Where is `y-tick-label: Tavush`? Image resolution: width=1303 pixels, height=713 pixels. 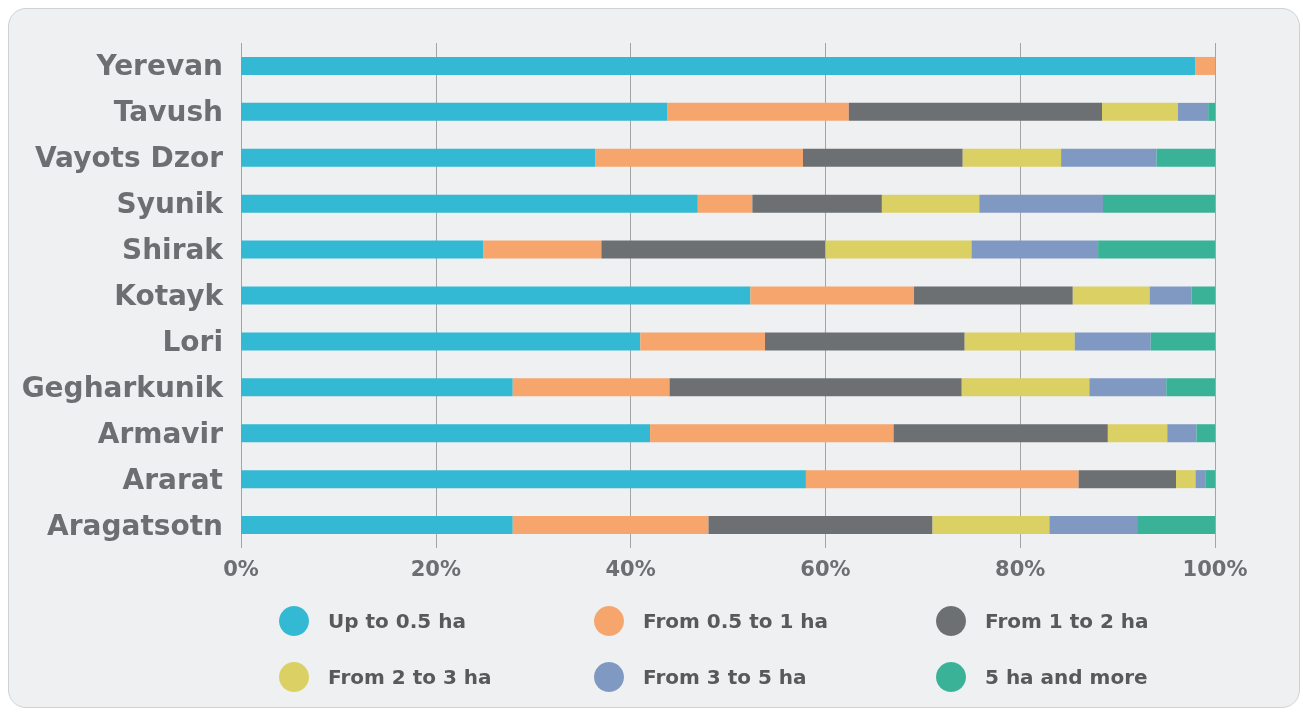 y-tick-label: Tavush is located at coordinates (168, 112).